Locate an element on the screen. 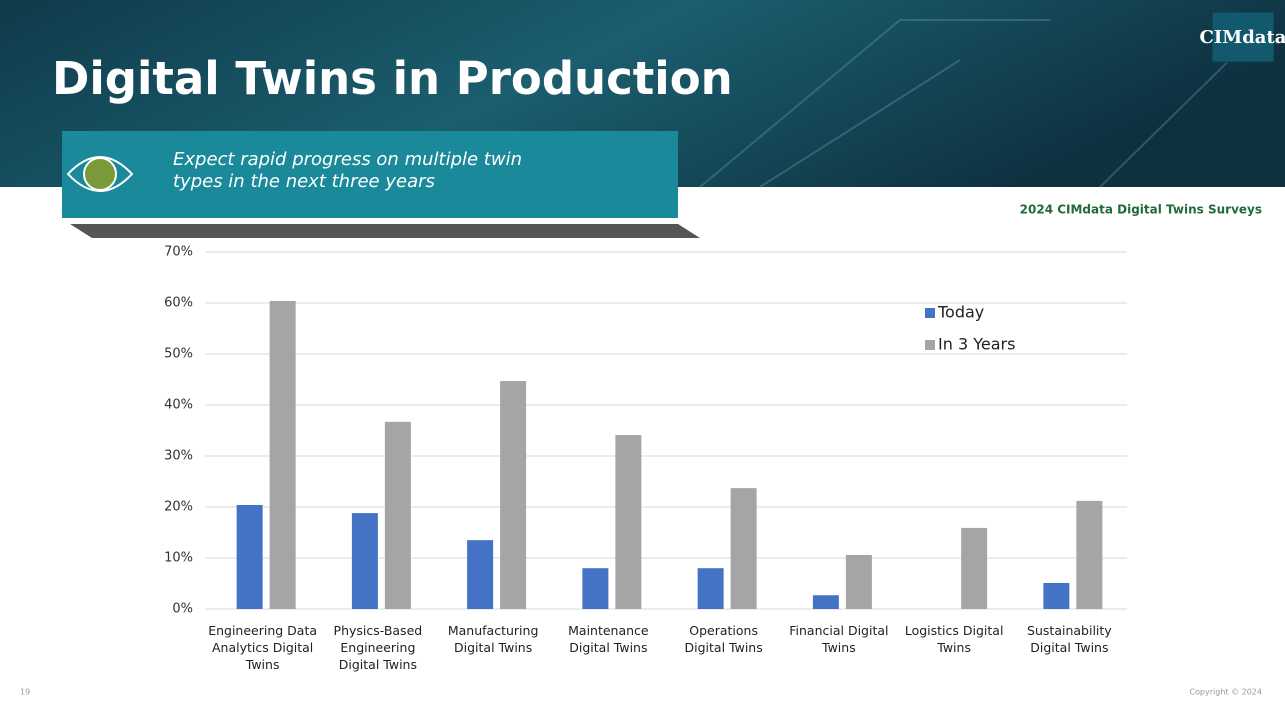  y-tick-label: 20% is located at coordinates (178, 507).